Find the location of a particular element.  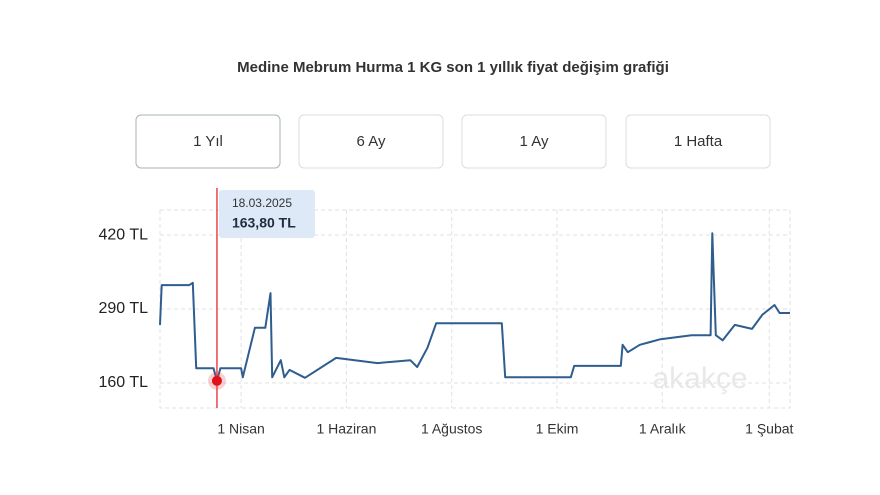

range-button: 1 Yıl is located at coordinates (208, 141).